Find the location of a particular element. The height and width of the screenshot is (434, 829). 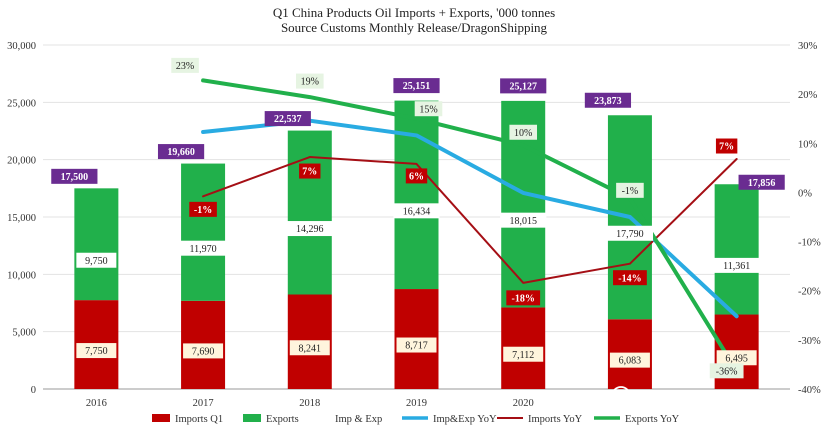

x-tick-label: 2018 is located at coordinates (309, 403).